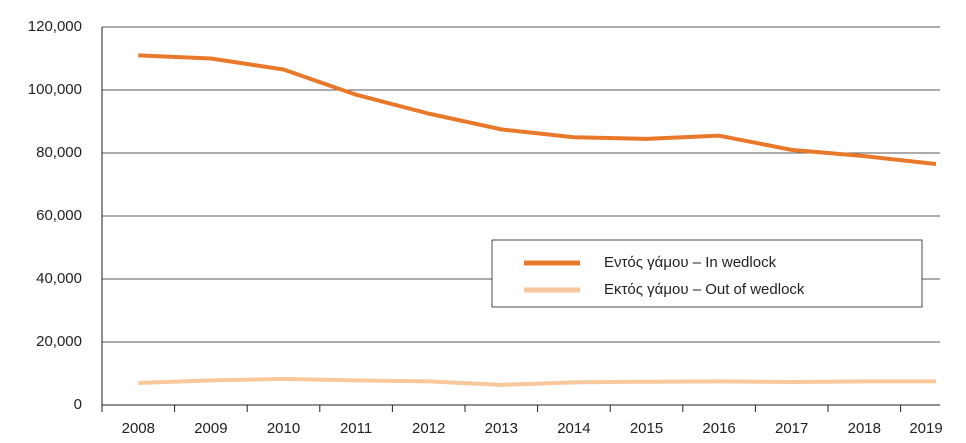  I want to click on y-tick-label: 20,000, so click(59, 341).